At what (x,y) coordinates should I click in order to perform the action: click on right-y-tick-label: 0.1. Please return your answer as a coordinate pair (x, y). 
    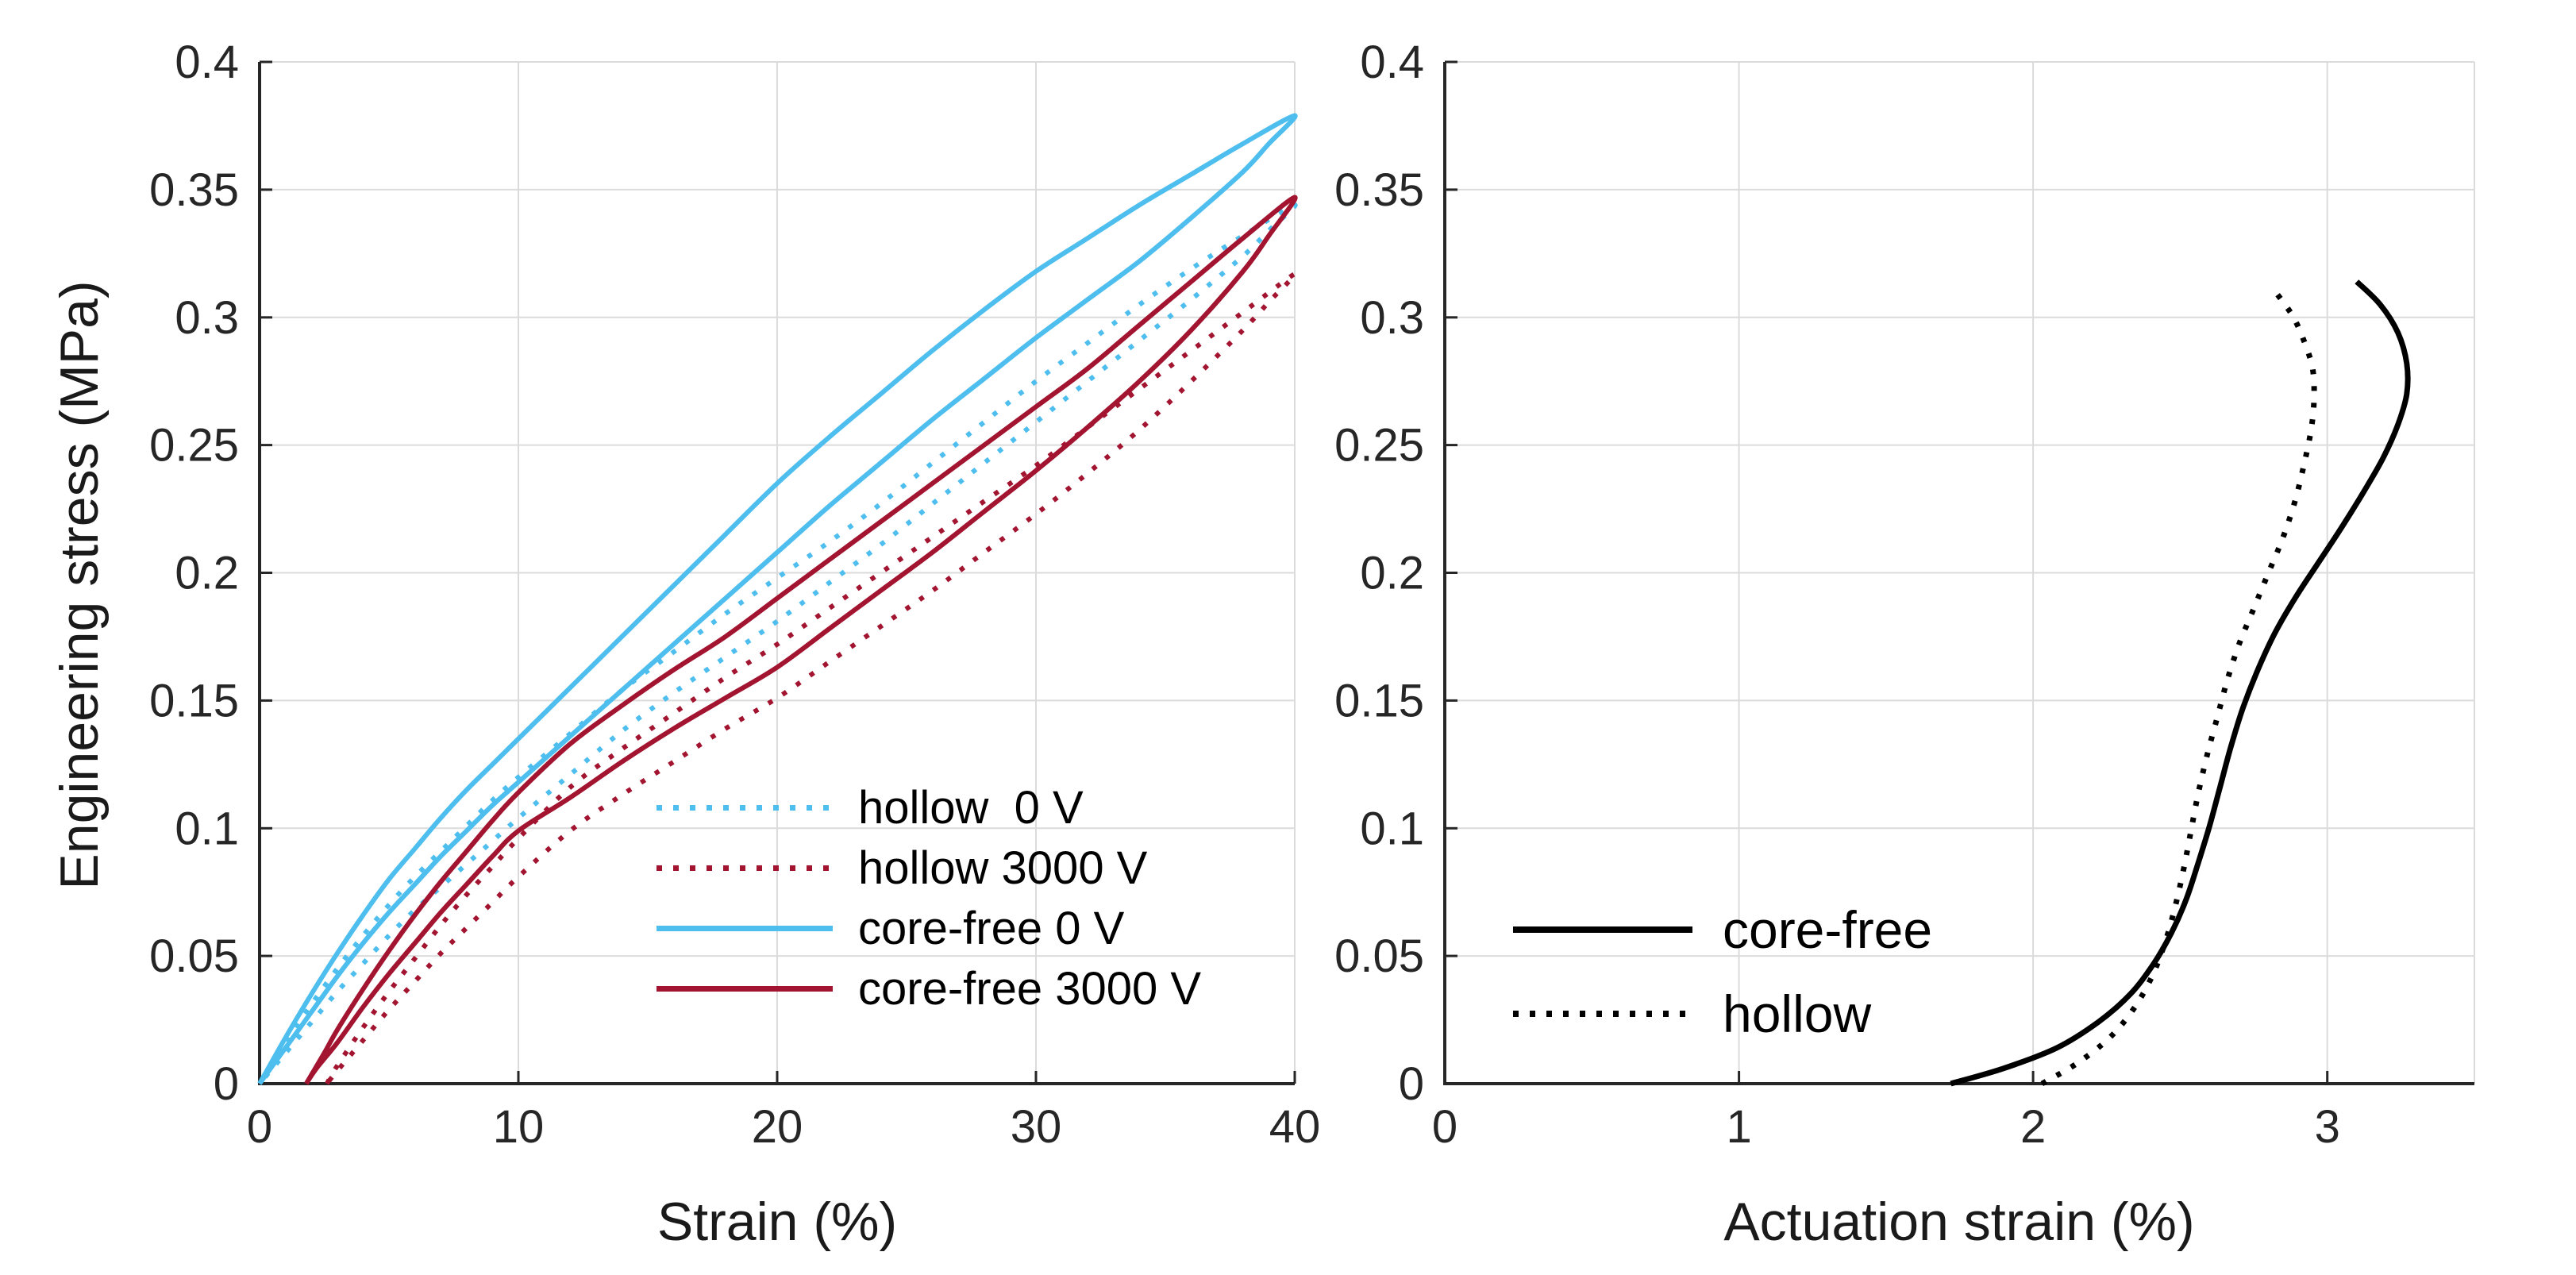
    Looking at the image, I should click on (1392, 828).